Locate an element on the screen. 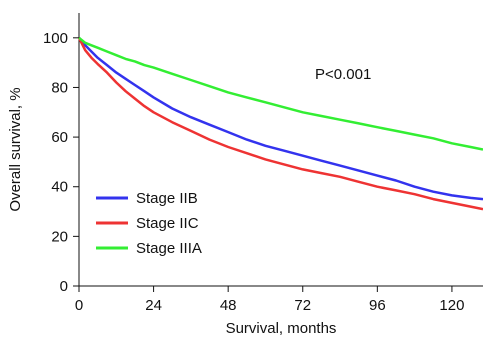 This screenshot has height=340, width=483. x-ticks: 0 24 48 72 96 120 is located at coordinates (269, 300).